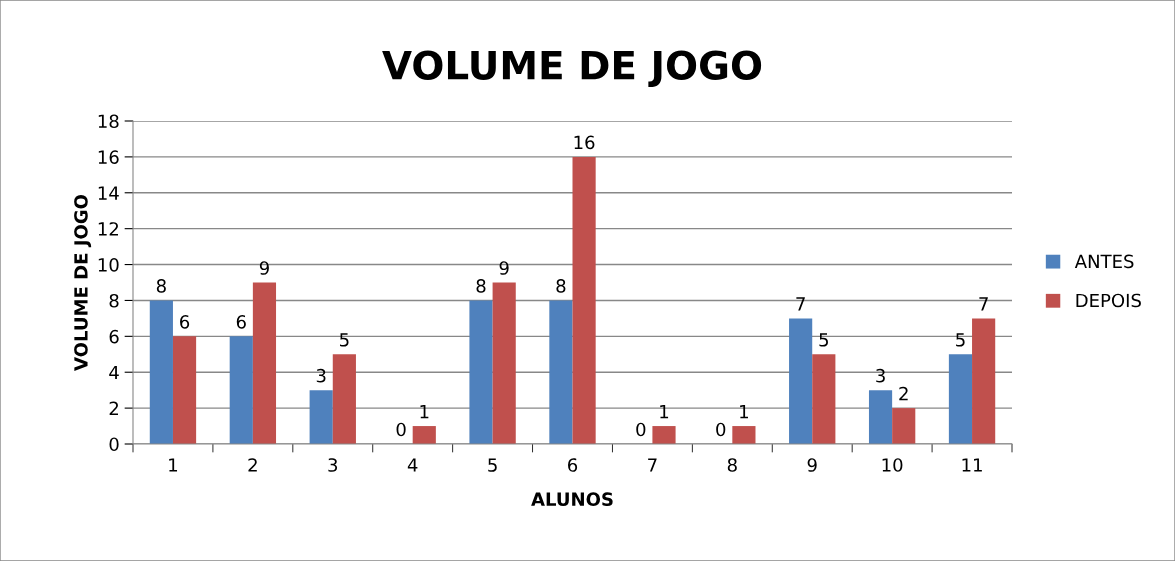 This screenshot has height=561, width=1175. Describe the element at coordinates (892, 465) in the screenshot. I see `x-tick-label: 10` at that location.